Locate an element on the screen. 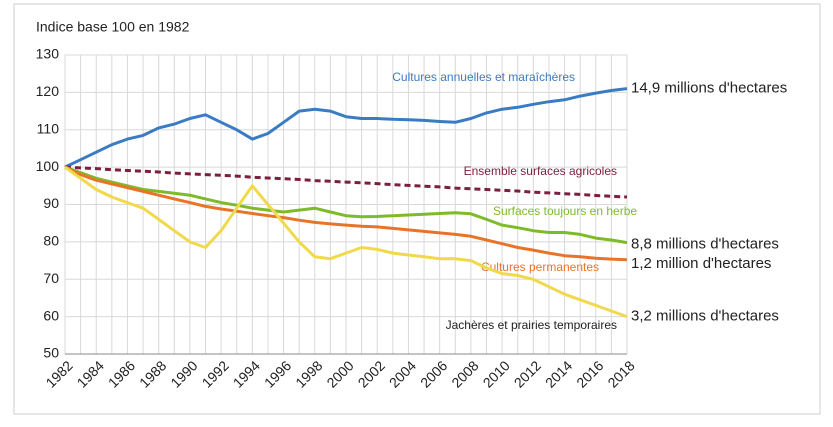 This screenshot has height=427, width=833. x-tick-label: 1996 is located at coordinates (277, 373).